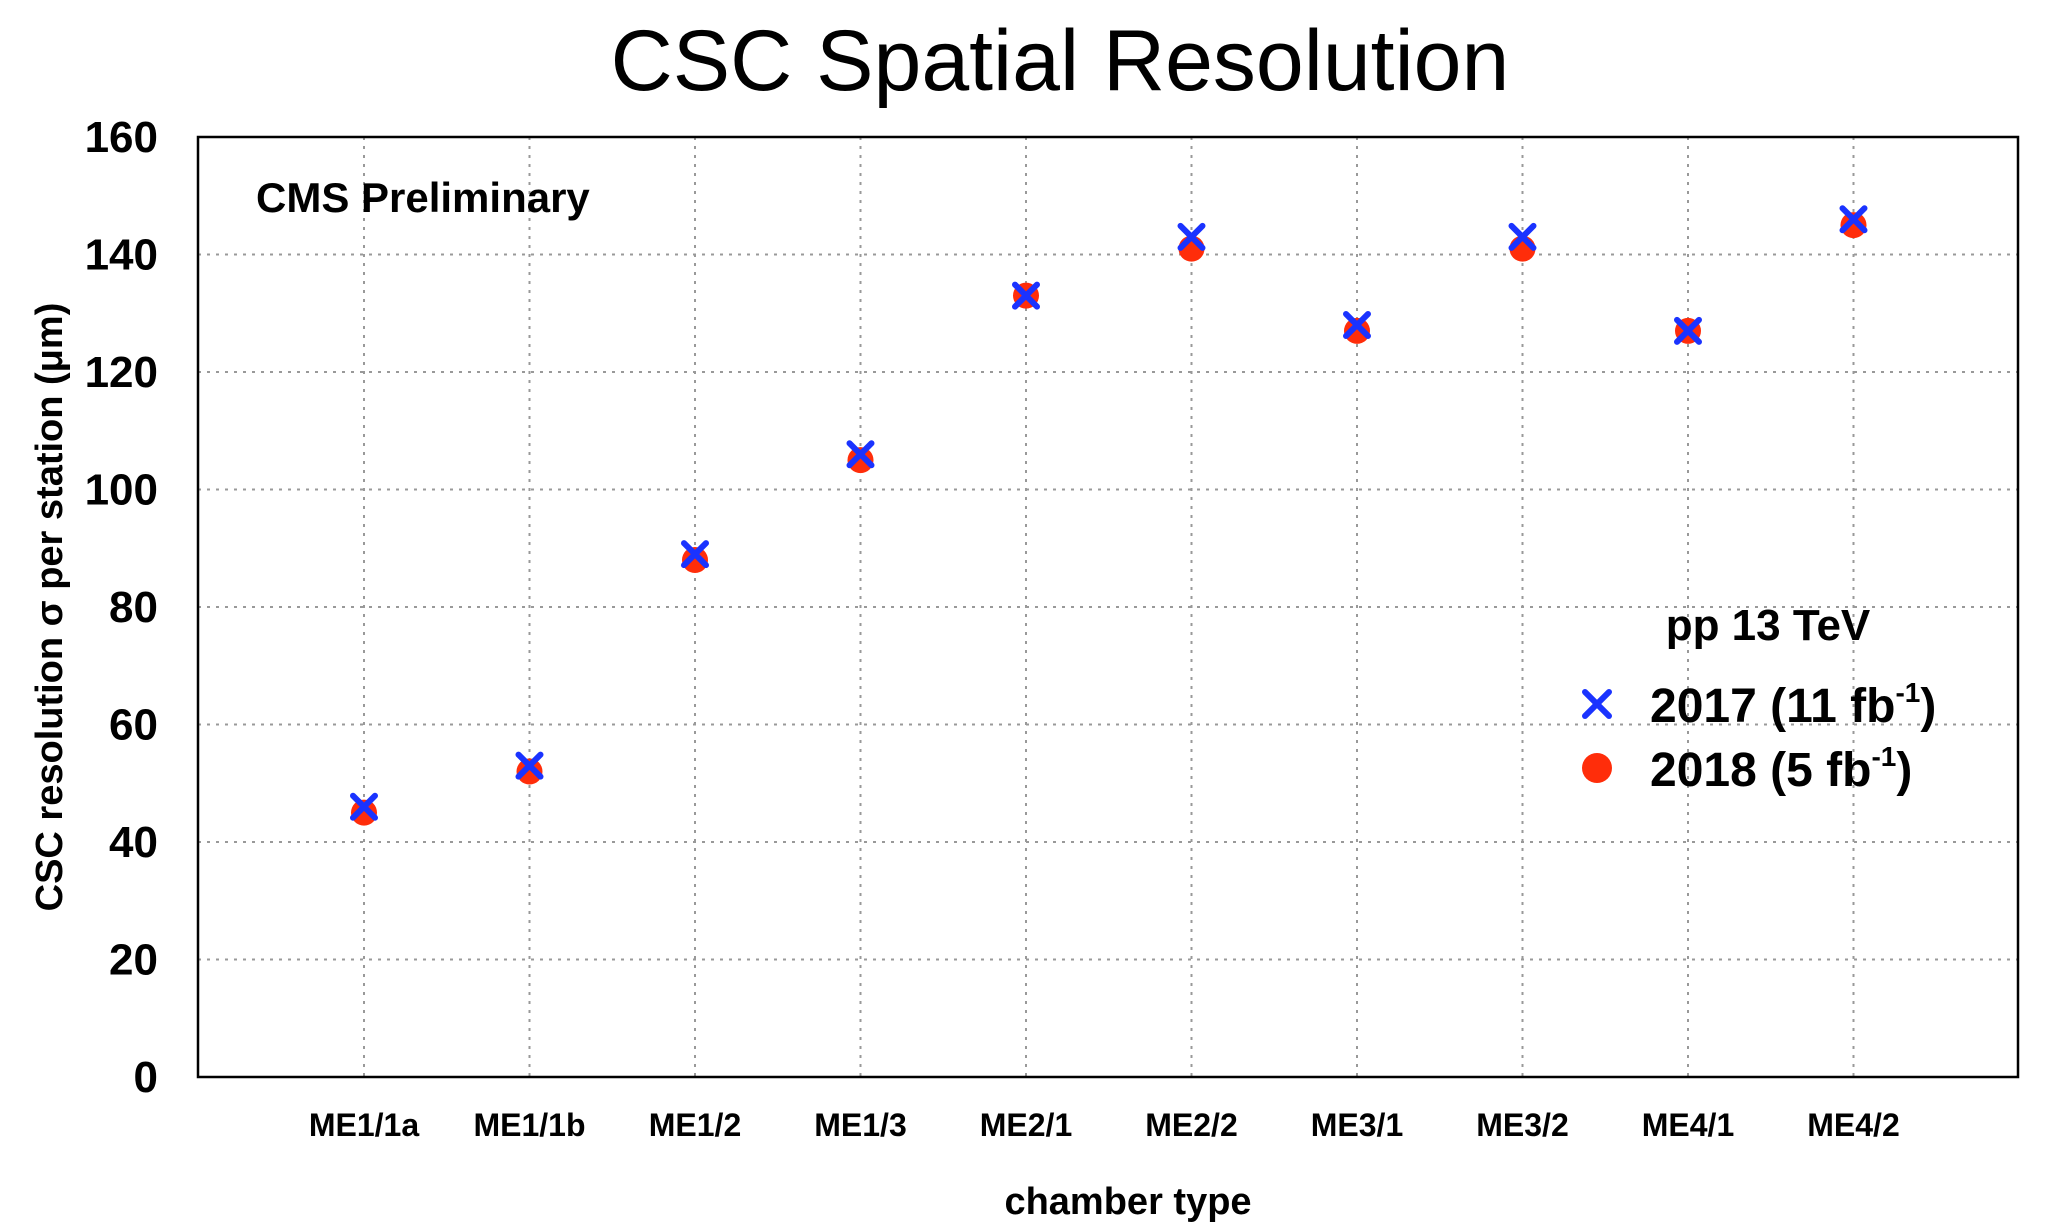  Describe the element at coordinates (133, 607) in the screenshot. I see `y-tick-label: 80` at that location.